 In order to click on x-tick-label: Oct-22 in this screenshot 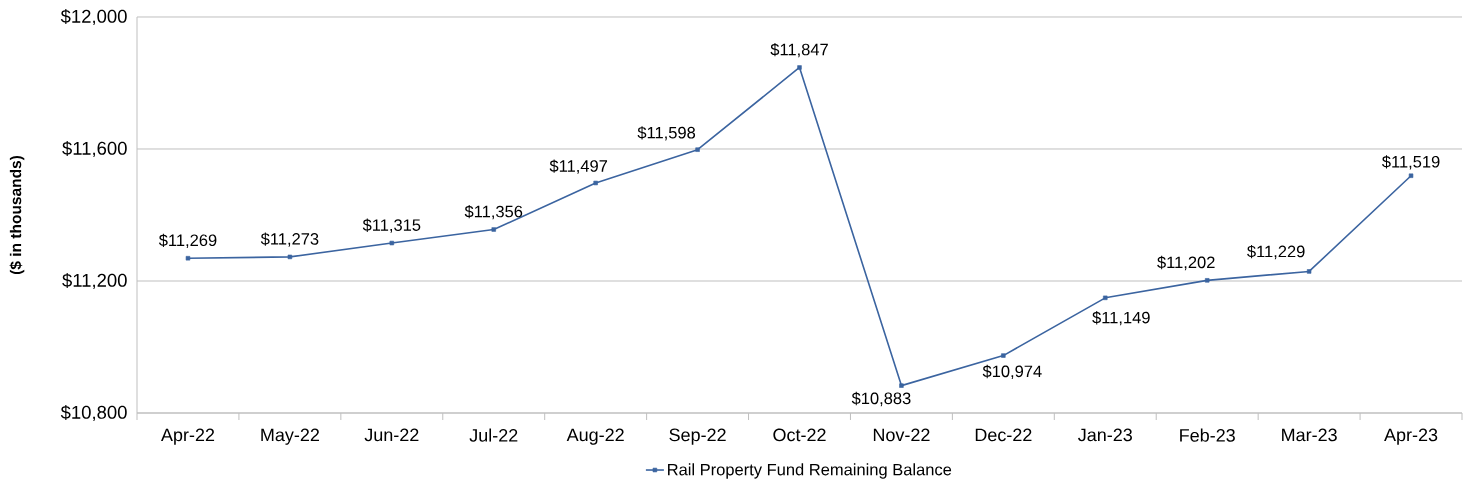, I will do `click(799, 435)`.